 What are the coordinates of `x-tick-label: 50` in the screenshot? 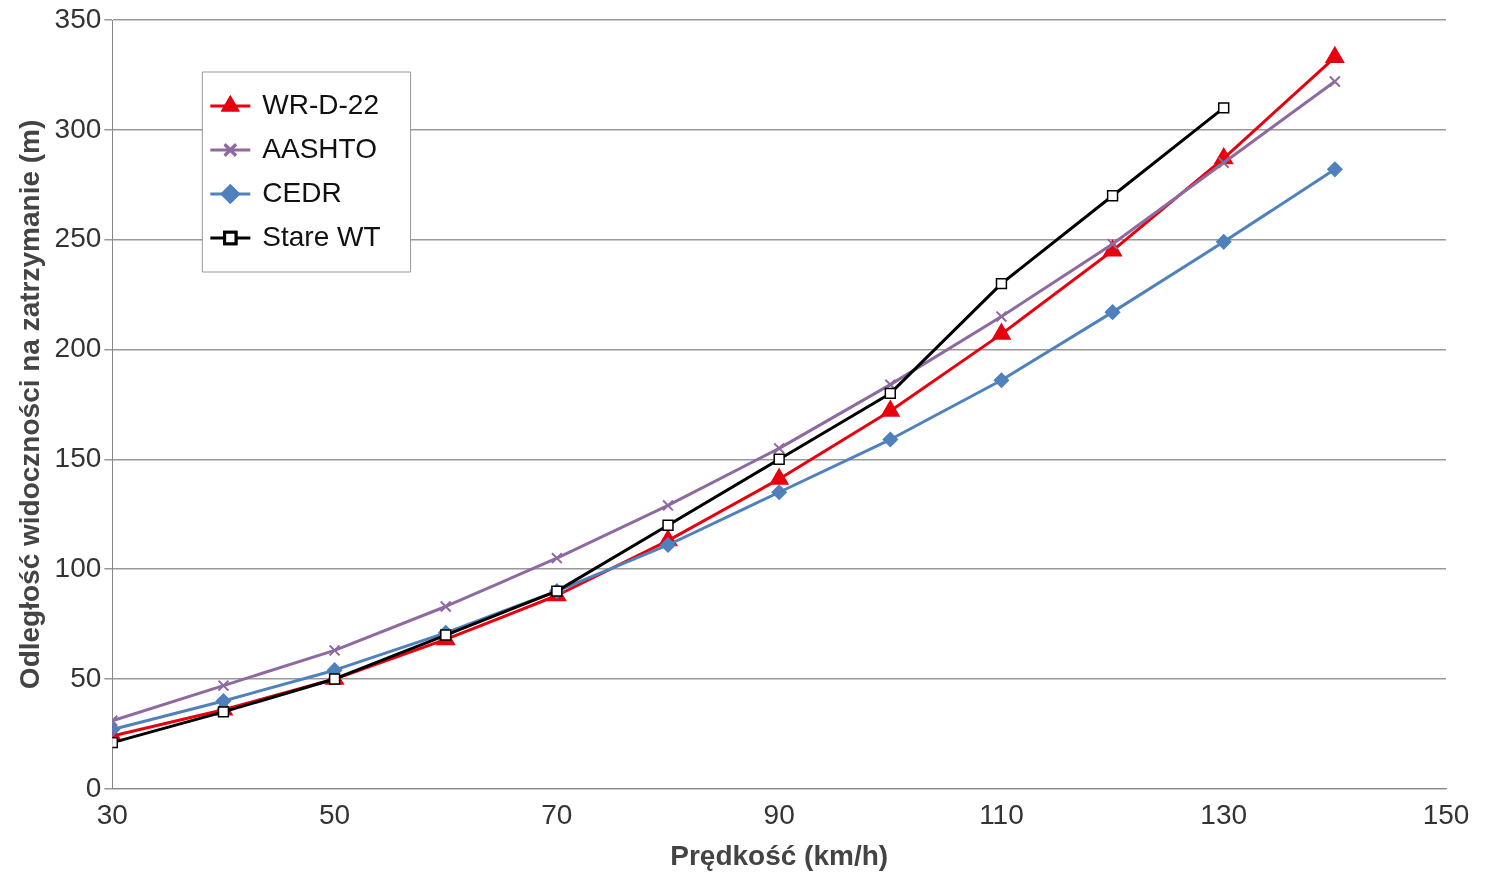 It's located at (335, 815).